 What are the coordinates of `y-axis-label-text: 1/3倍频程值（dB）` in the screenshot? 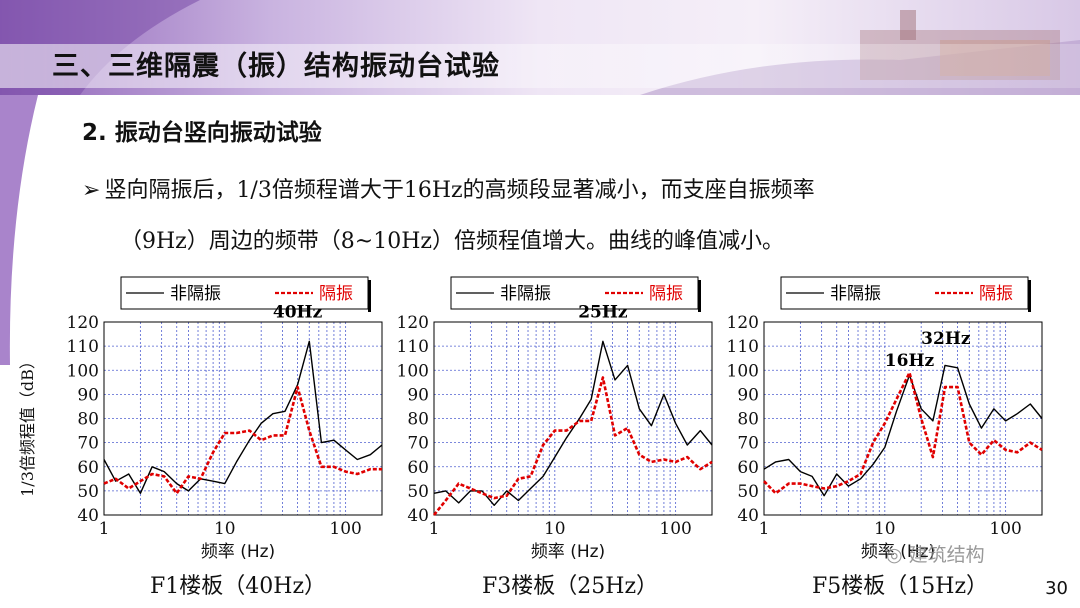 It's located at (27, 425).